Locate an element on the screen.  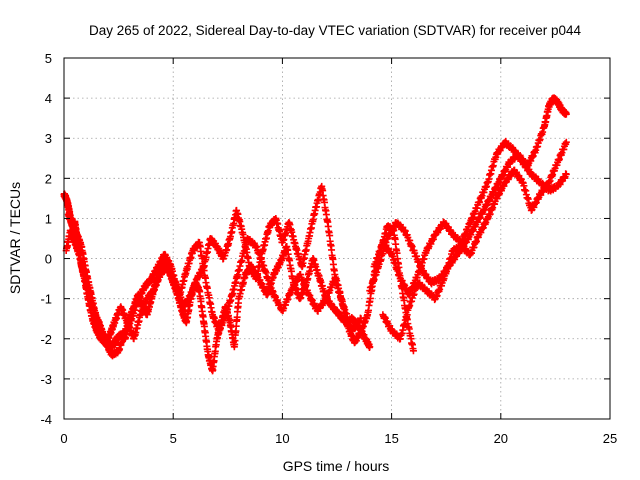
y-tick-label: -2 is located at coordinates (46, 339).